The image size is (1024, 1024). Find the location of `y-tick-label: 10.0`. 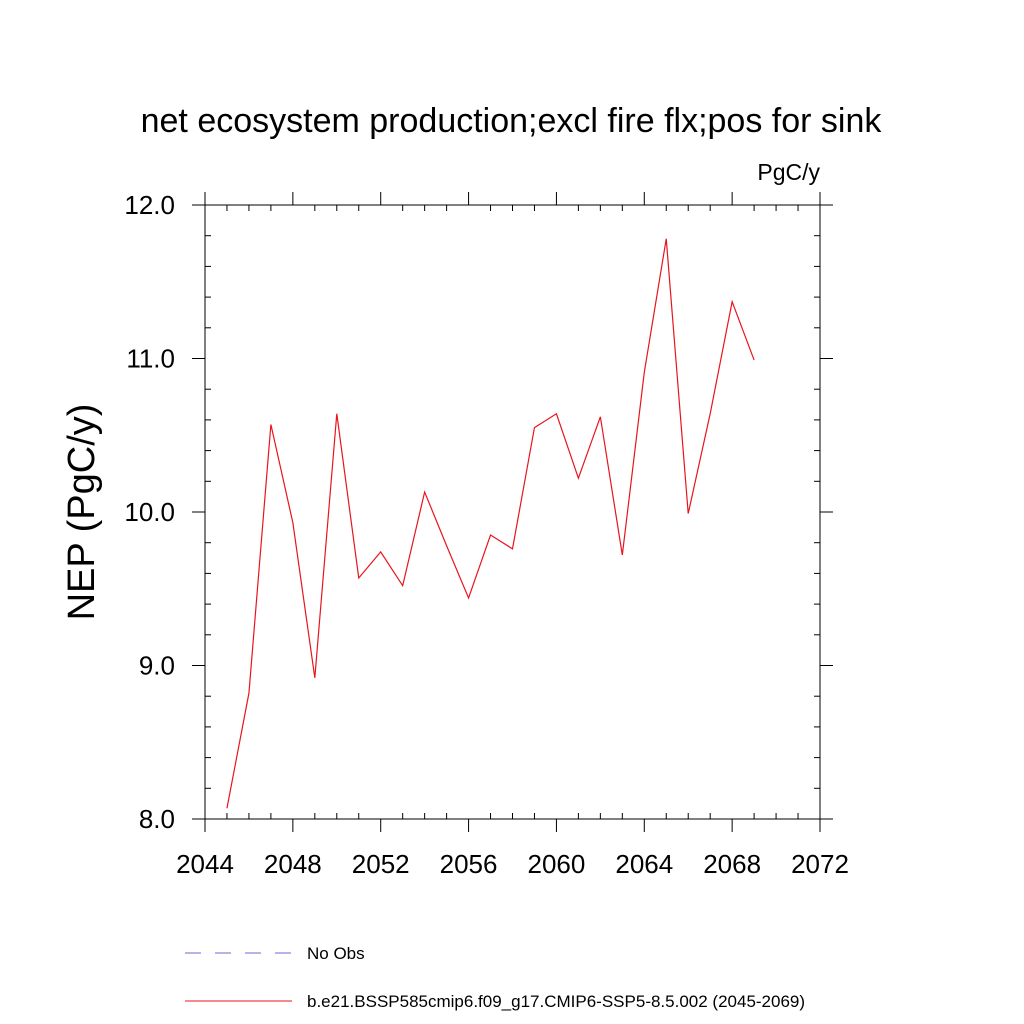

y-tick-label: 10.0 is located at coordinates (149, 512).